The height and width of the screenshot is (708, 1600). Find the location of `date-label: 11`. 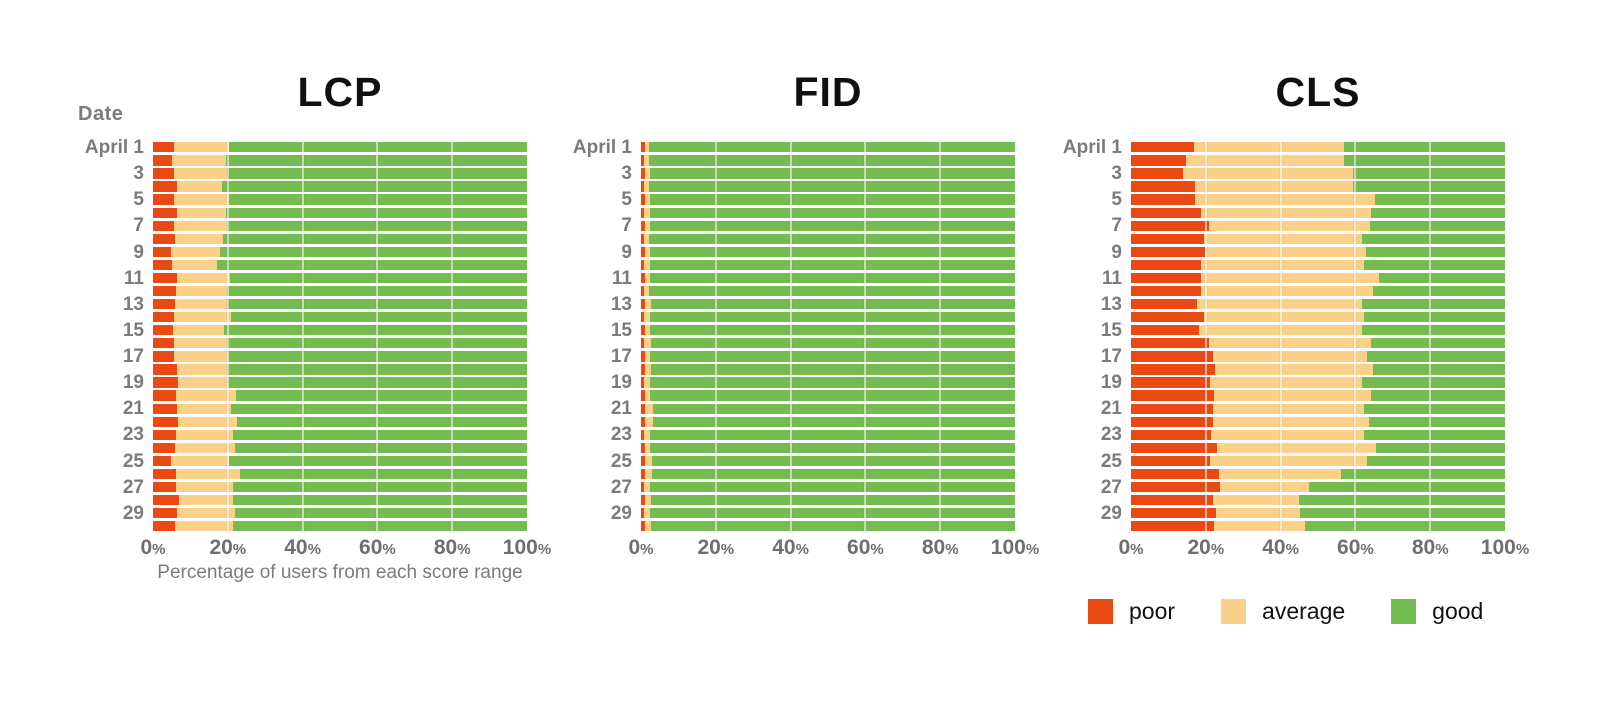

date-label: 11 is located at coordinates (1111, 278).